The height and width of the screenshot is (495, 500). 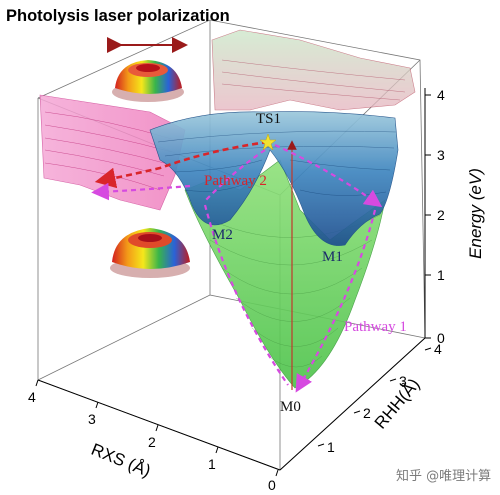 What do you see at coordinates (222, 235) in the screenshot?
I see `m2-label: M2` at bounding box center [222, 235].